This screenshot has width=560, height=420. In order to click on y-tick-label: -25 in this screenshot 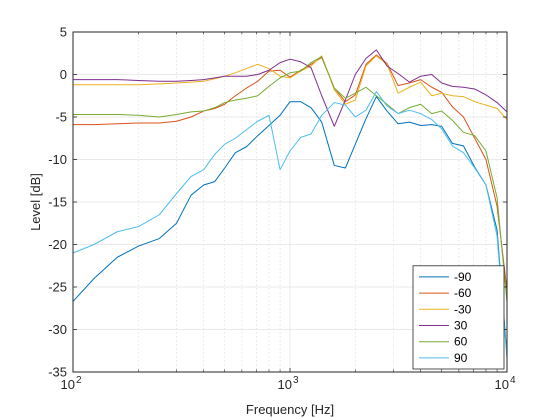, I will do `click(57, 287)`.